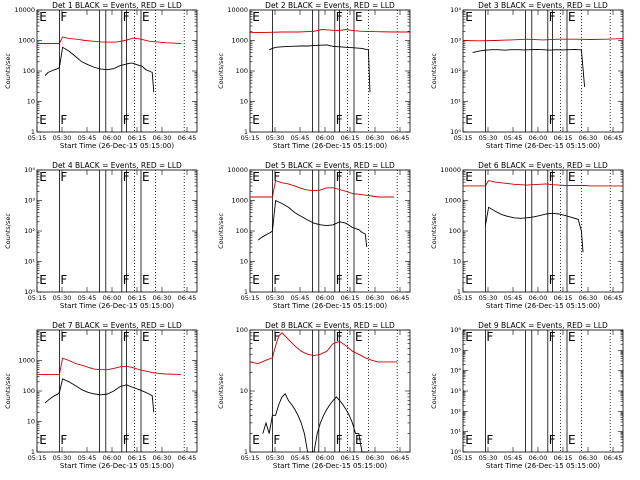 The width and height of the screenshot is (640, 480). What do you see at coordinates (543, 5) in the screenshot?
I see `panel-title: Det 3 BLACK = Events, RED = LLD` at bounding box center [543, 5].